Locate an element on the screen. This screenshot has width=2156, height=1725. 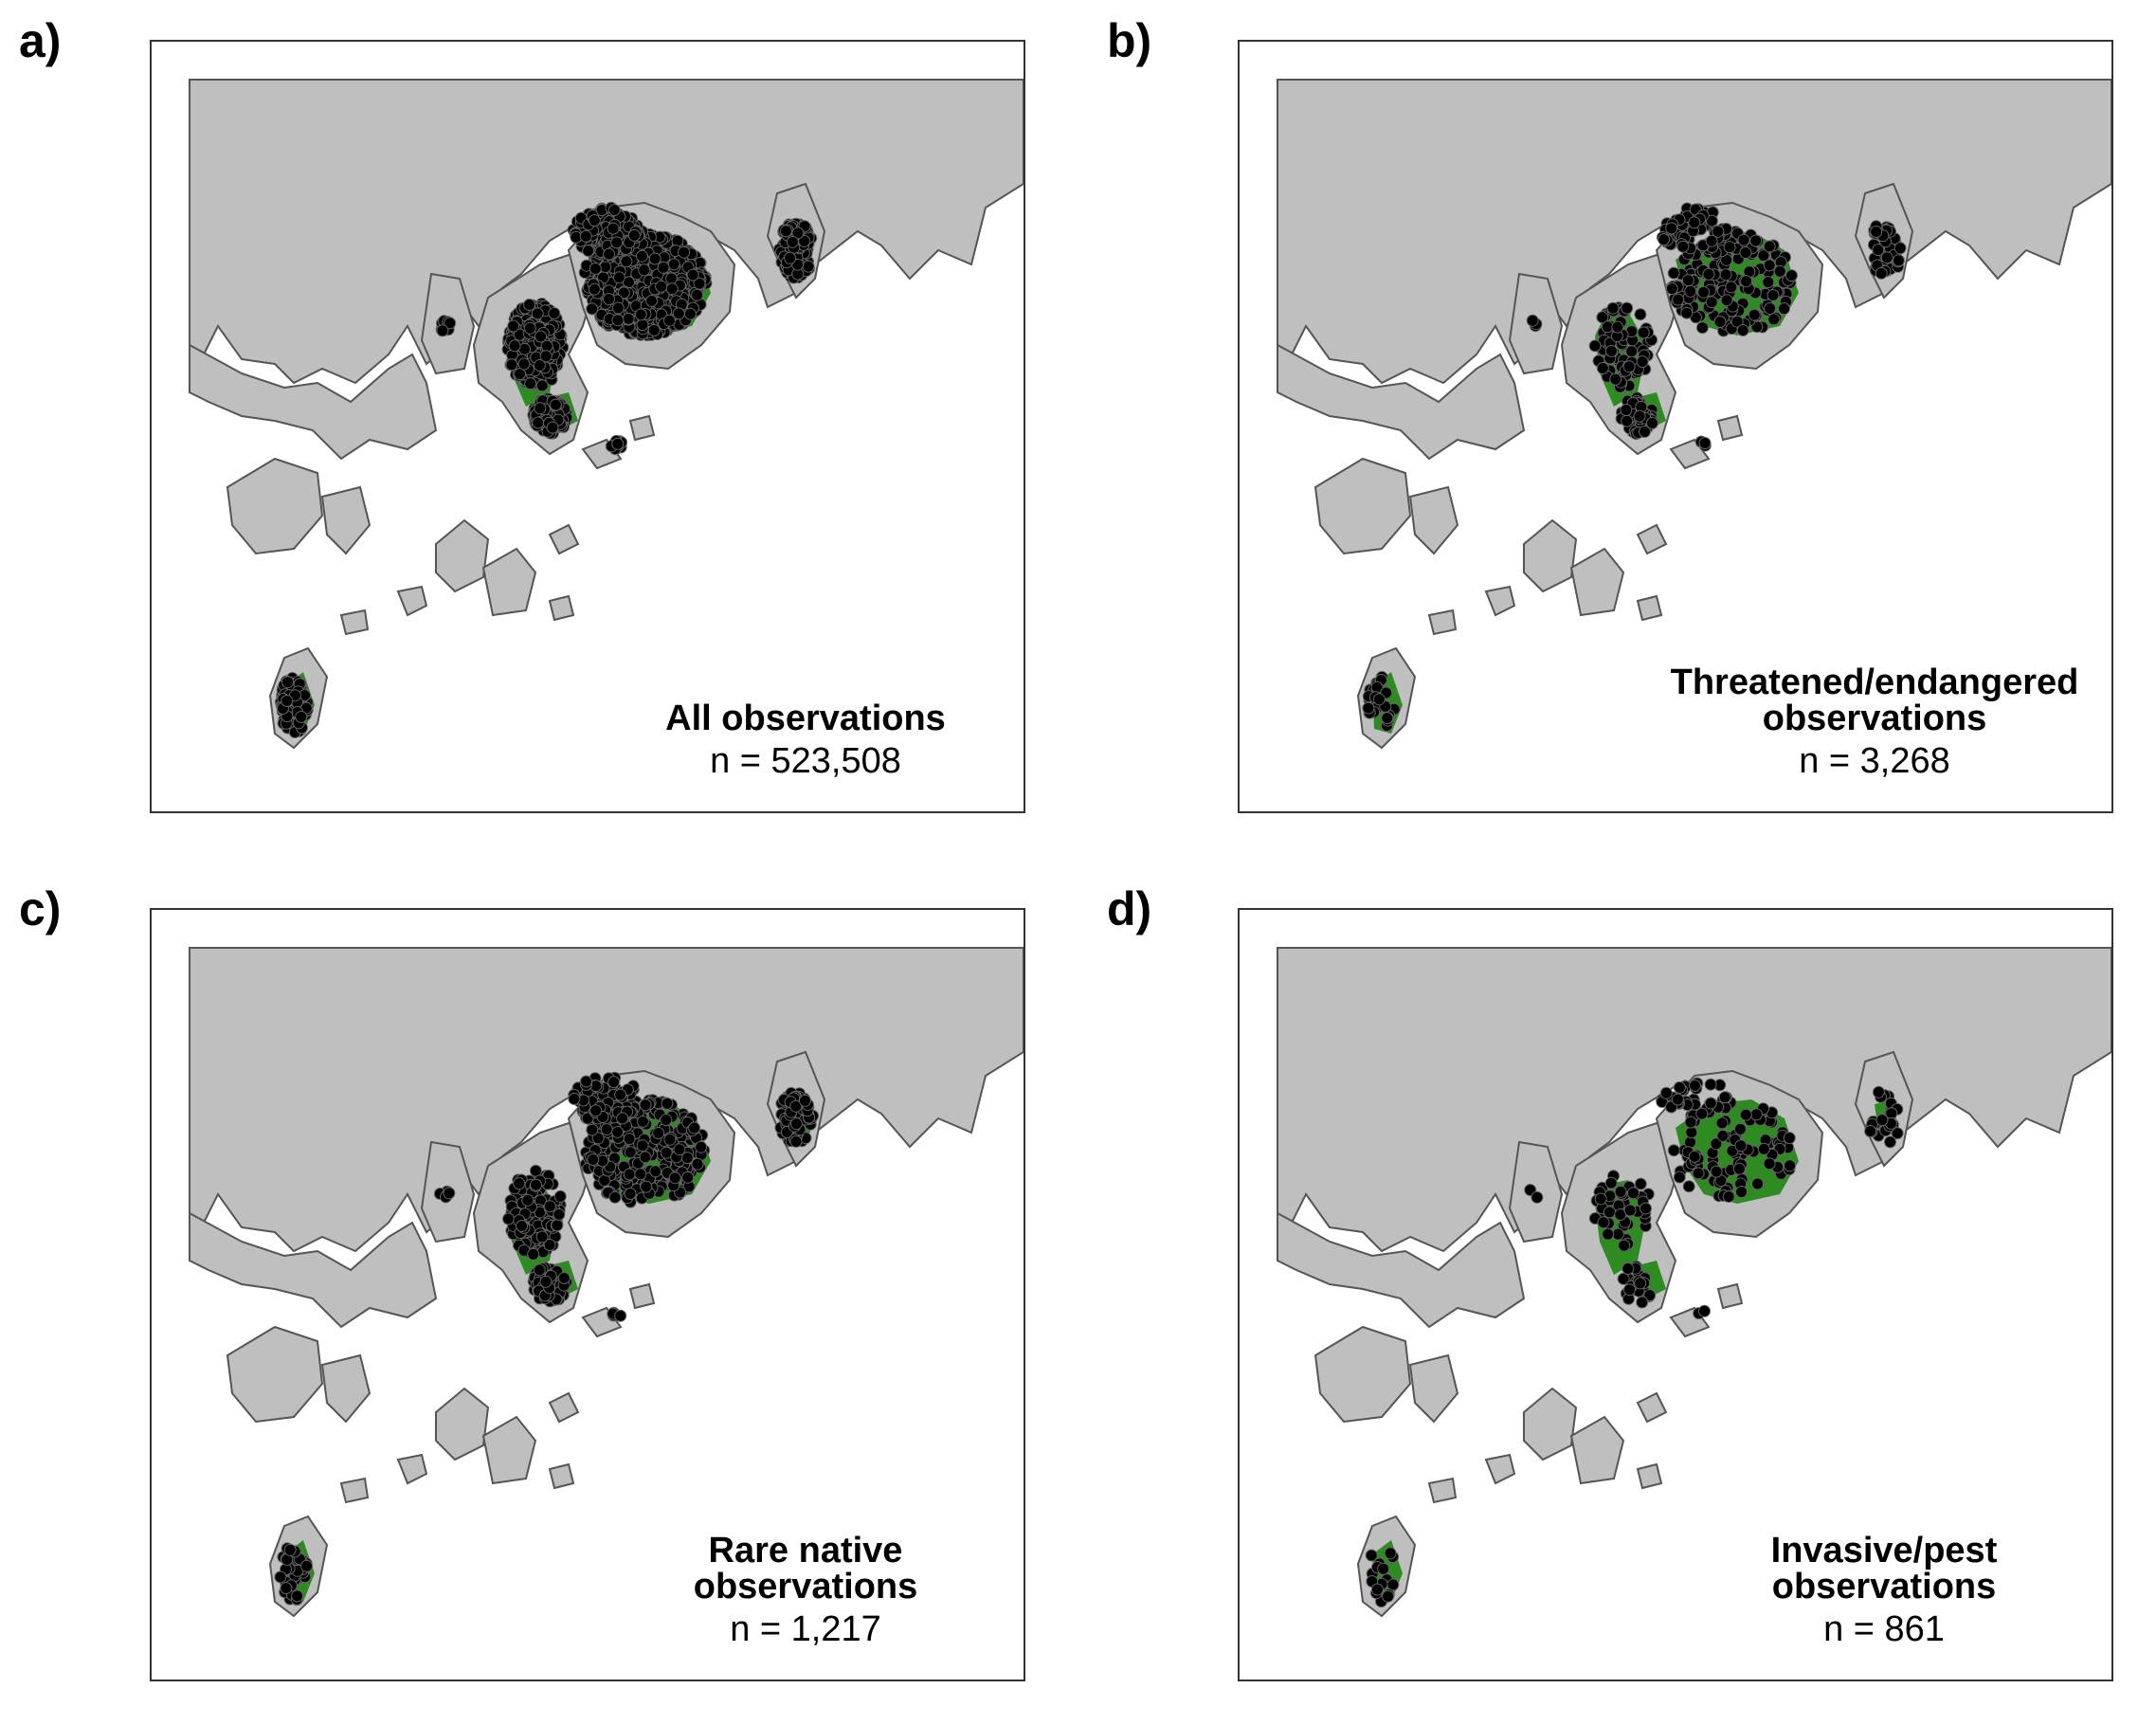
panel-a-caption: All observations n = 523,508 is located at coordinates (806, 741).